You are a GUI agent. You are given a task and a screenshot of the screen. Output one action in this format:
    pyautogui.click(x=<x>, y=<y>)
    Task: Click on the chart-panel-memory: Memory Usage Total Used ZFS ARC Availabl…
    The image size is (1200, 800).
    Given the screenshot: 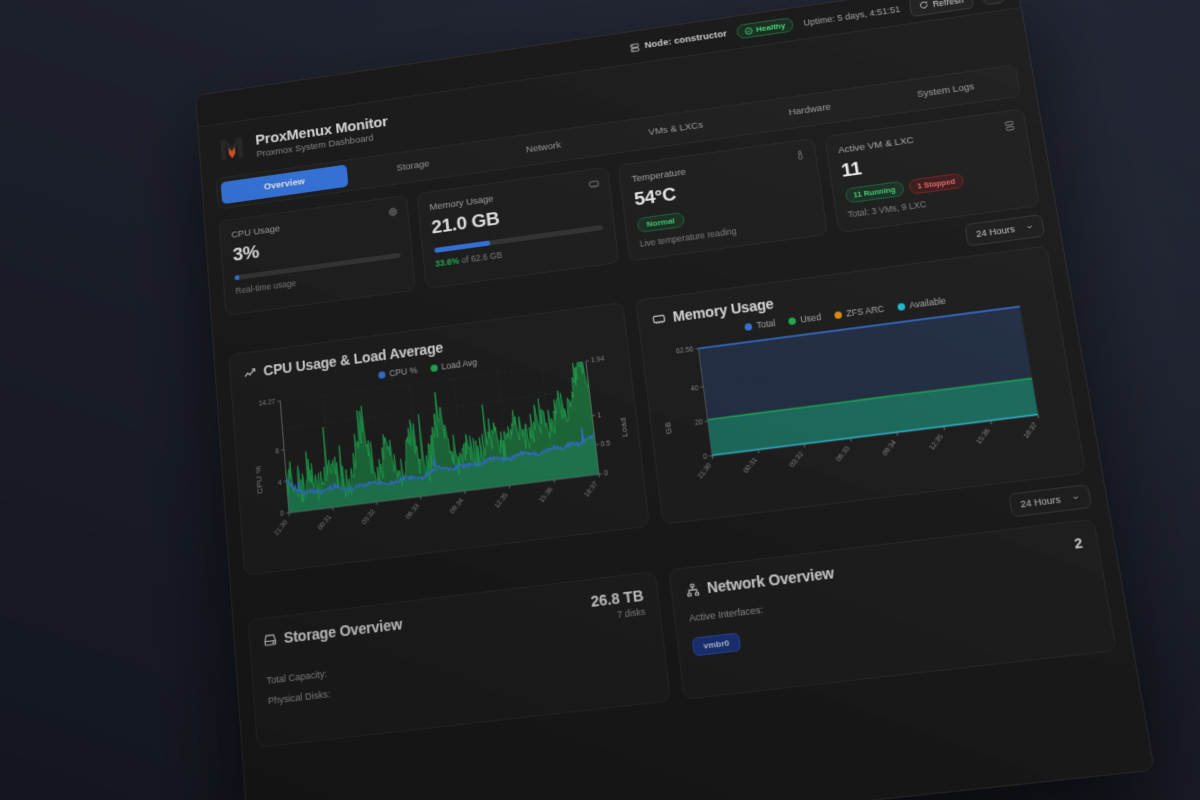 What is the action you would take?
    pyautogui.click(x=861, y=385)
    